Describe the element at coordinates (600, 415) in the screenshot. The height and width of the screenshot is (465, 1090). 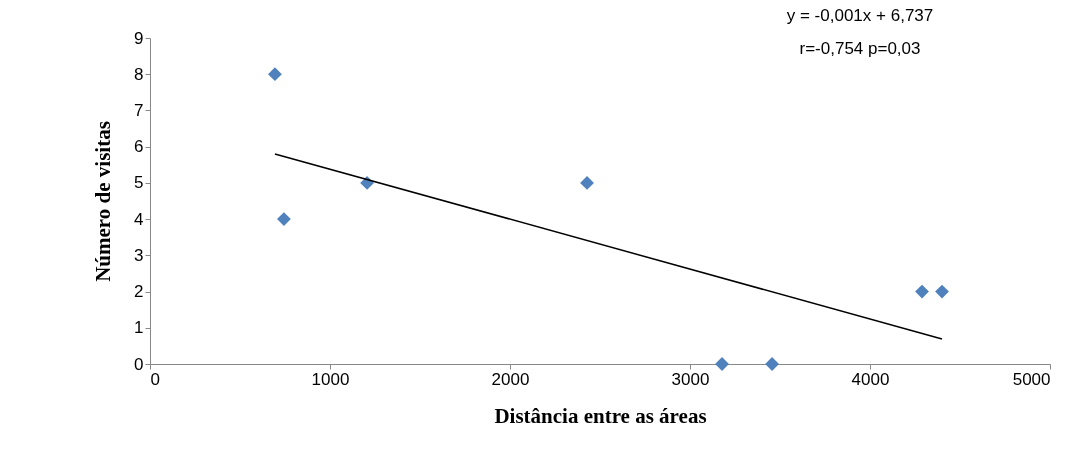
I see `x-axis-title: Distância entre as áreas` at that location.